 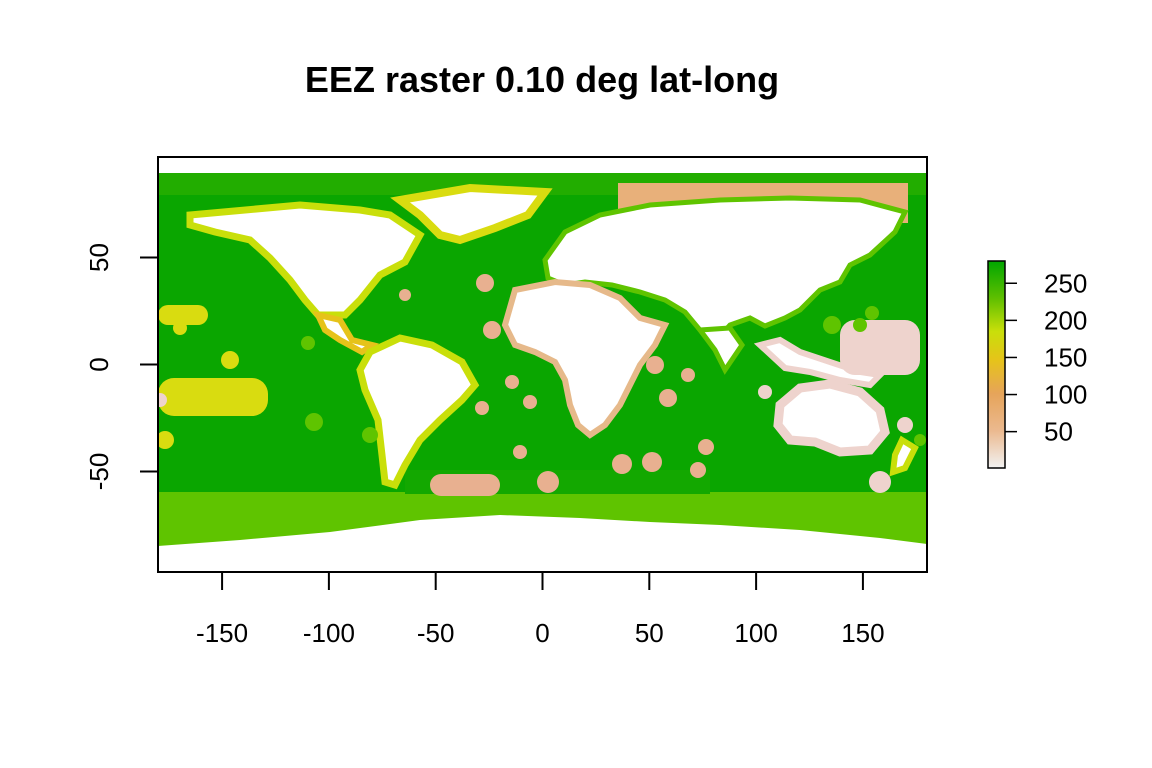 What do you see at coordinates (755, 633) in the screenshot?
I see `x-tick-label: 100` at bounding box center [755, 633].